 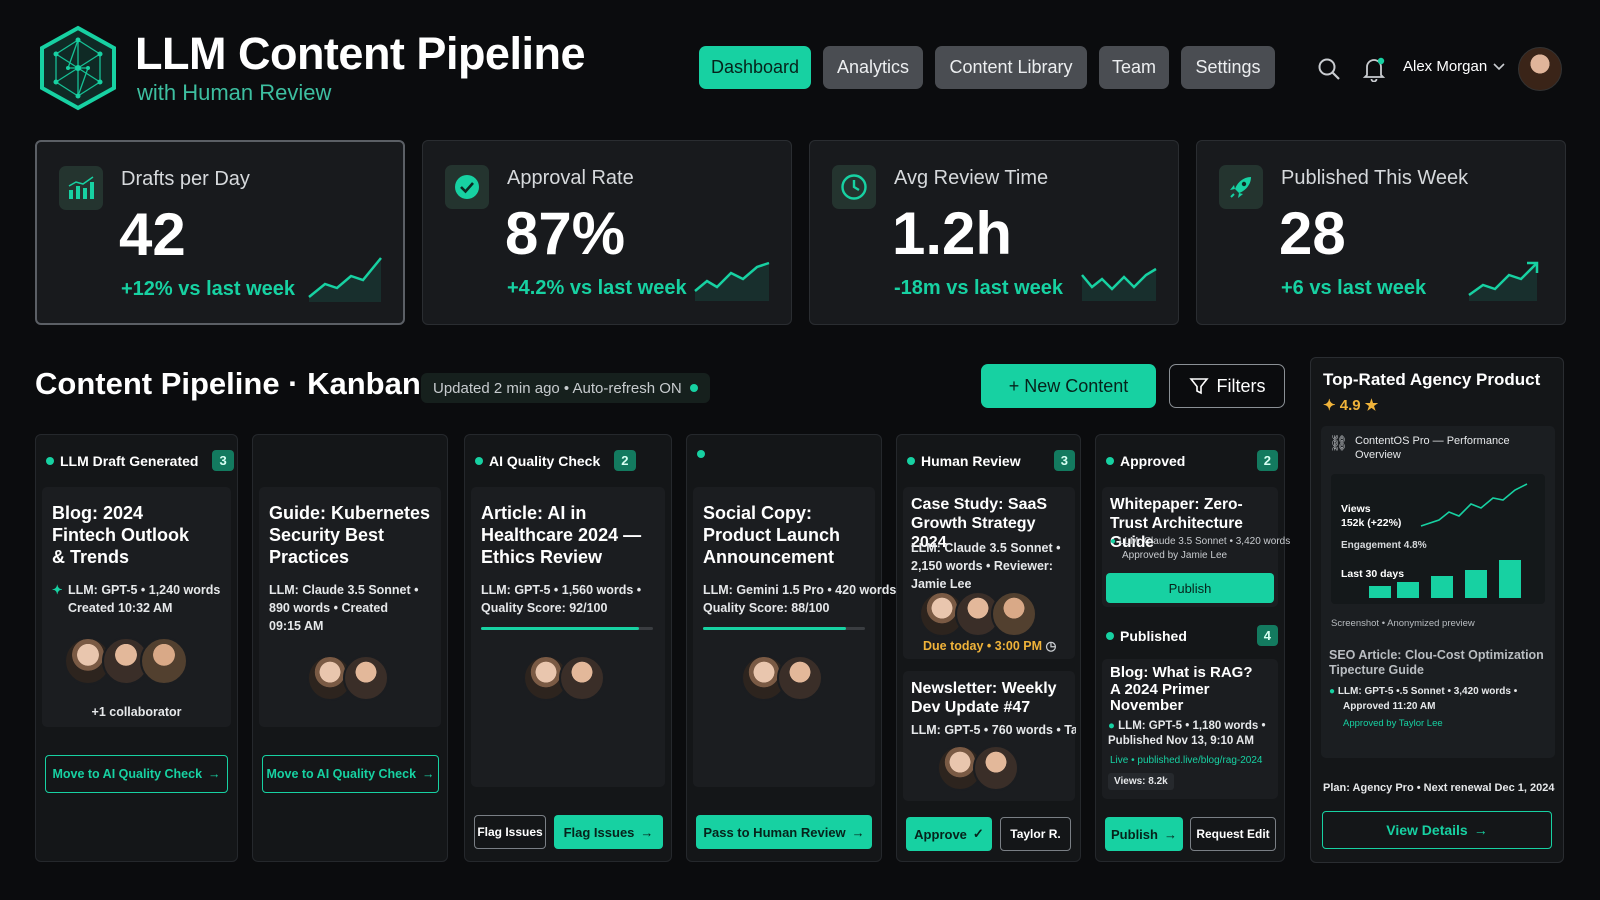 What do you see at coordinates (1540, 69) in the screenshot?
I see `user-avatar` at bounding box center [1540, 69].